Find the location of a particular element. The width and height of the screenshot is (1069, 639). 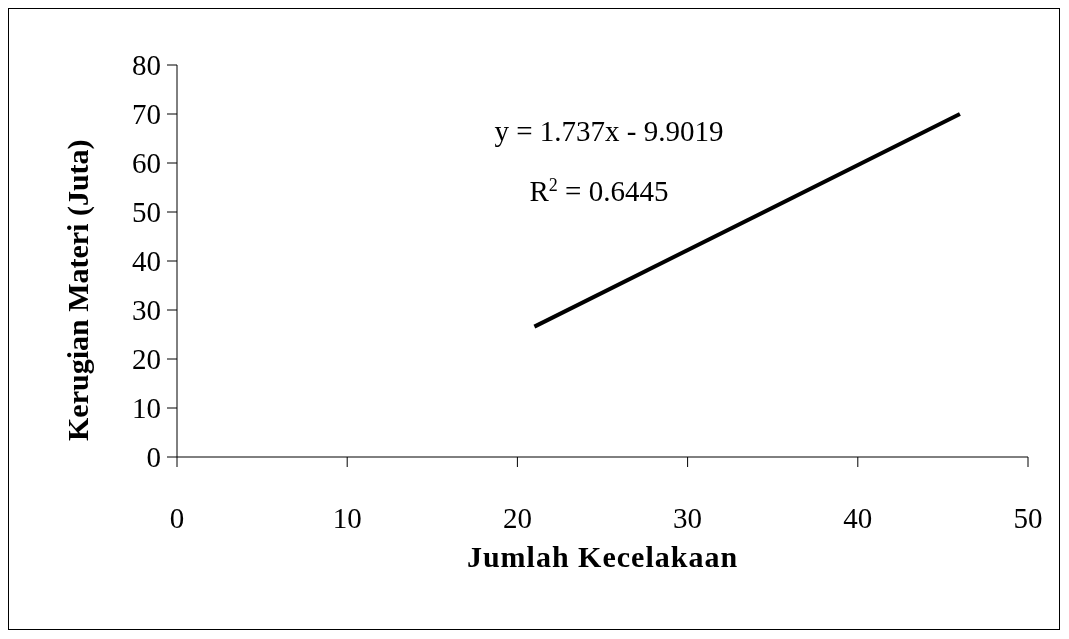

x-tick-label: 50 is located at coordinates (1028, 517).